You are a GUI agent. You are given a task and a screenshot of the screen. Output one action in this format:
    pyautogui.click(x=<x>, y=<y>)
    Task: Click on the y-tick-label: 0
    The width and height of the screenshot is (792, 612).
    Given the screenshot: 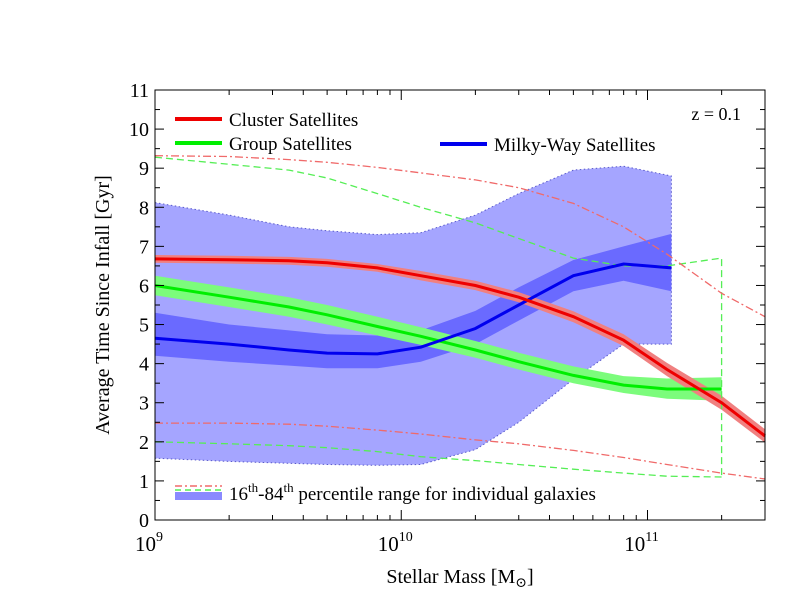 What is the action you would take?
    pyautogui.click(x=144, y=521)
    